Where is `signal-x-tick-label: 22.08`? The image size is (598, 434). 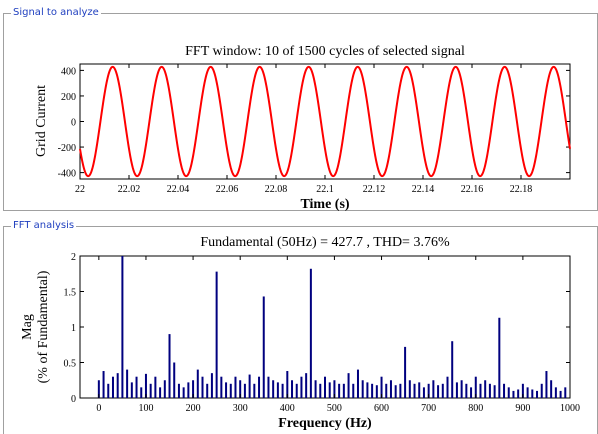
signal-x-tick-label: 22.08 is located at coordinates (276, 189).